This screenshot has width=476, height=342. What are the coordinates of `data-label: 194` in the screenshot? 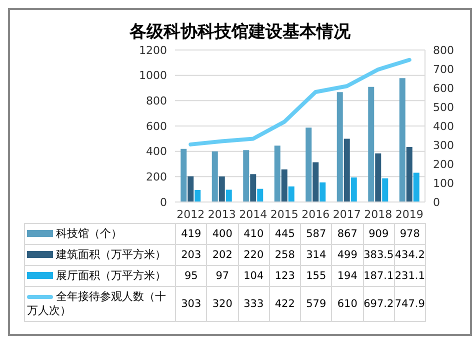 It's located at (347, 276).